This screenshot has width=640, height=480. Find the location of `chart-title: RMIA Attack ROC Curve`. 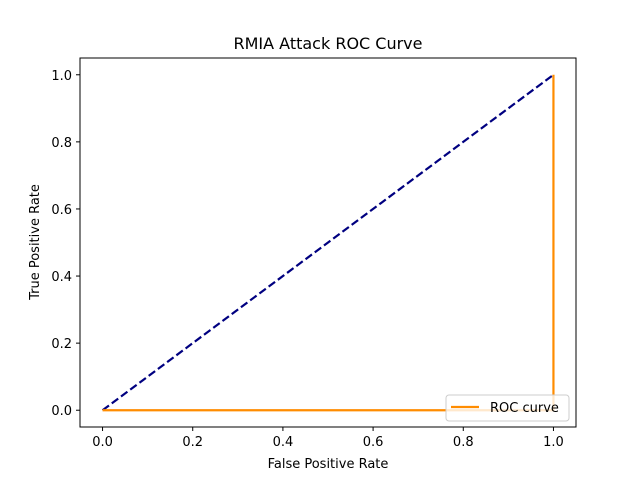

chart-title: RMIA Attack ROC Curve is located at coordinates (327, 43).